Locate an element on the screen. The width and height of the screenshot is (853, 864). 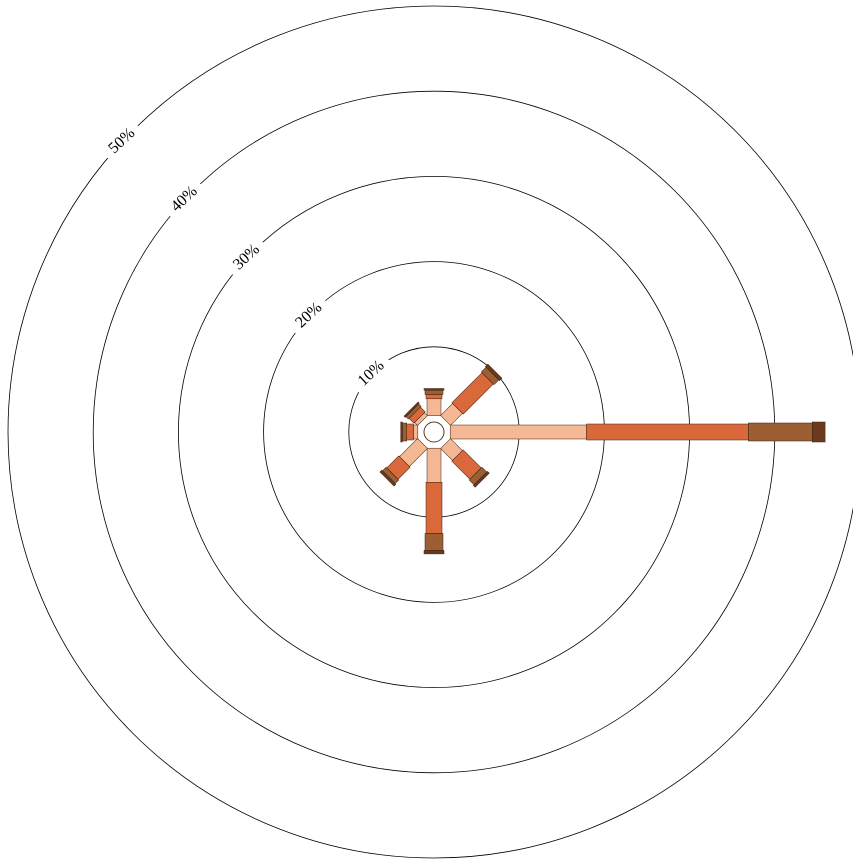
bar-segments is located at coordinates (602, 459).